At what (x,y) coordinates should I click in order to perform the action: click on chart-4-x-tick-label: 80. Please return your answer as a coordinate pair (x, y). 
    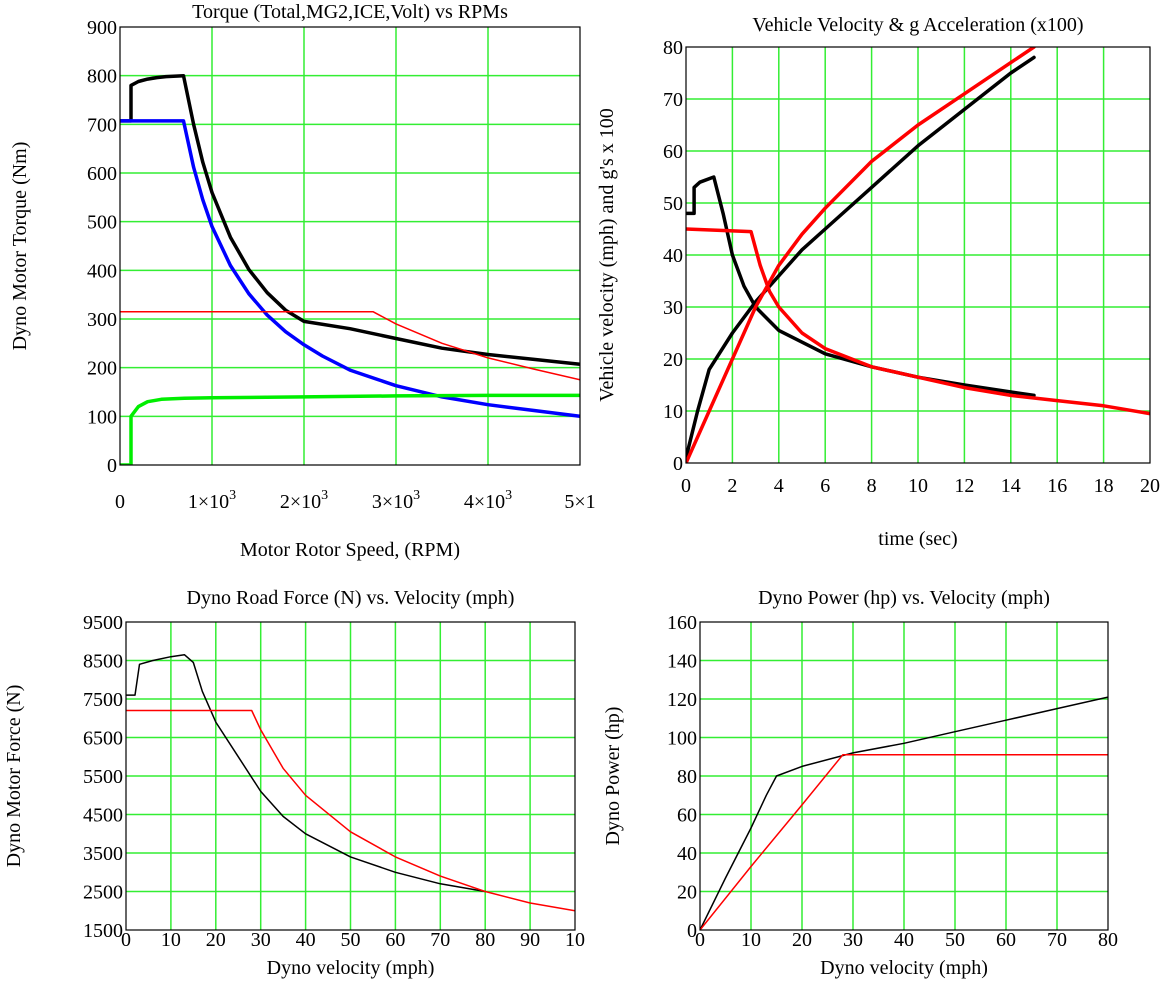
    Looking at the image, I should click on (1108, 940).